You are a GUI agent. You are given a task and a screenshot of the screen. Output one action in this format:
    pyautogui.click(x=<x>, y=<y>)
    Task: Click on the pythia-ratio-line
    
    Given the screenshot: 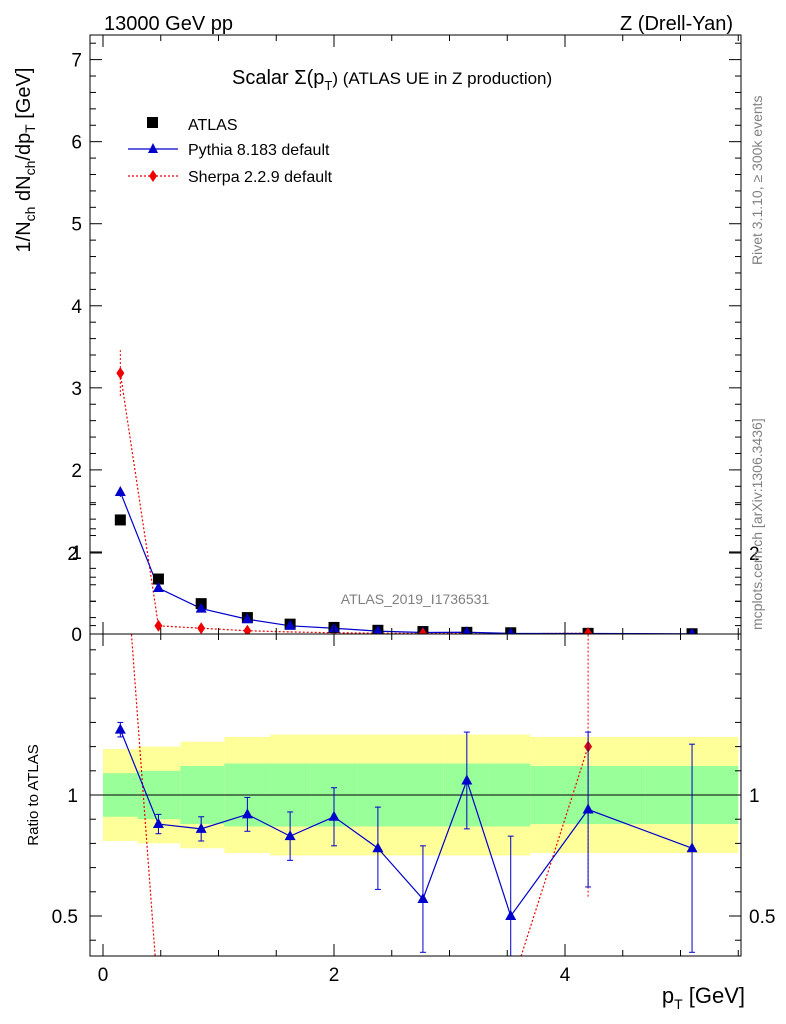 What is the action you would take?
    pyautogui.click(x=406, y=823)
    